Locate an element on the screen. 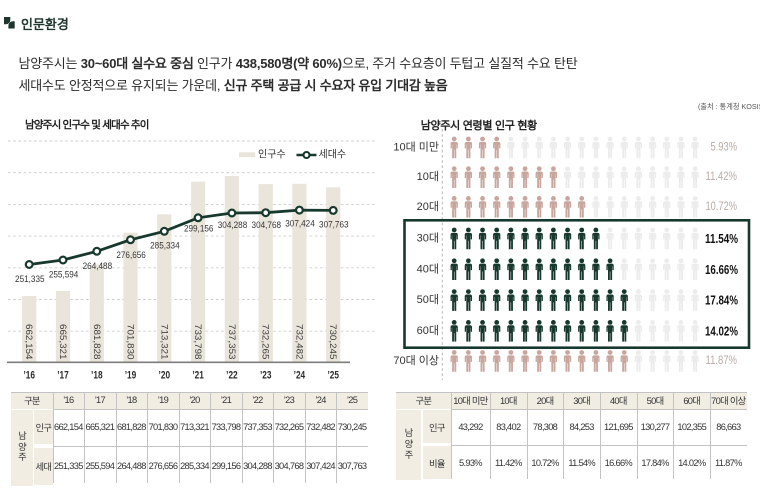 Image resolution: width=760 pixels, height=499 pixels. svg-text: 304,768 is located at coordinates (267, 225).